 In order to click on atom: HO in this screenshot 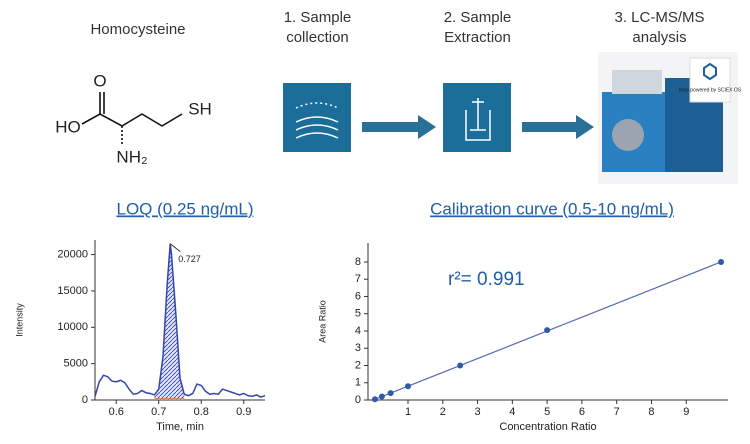, I will do `click(68, 126)`.